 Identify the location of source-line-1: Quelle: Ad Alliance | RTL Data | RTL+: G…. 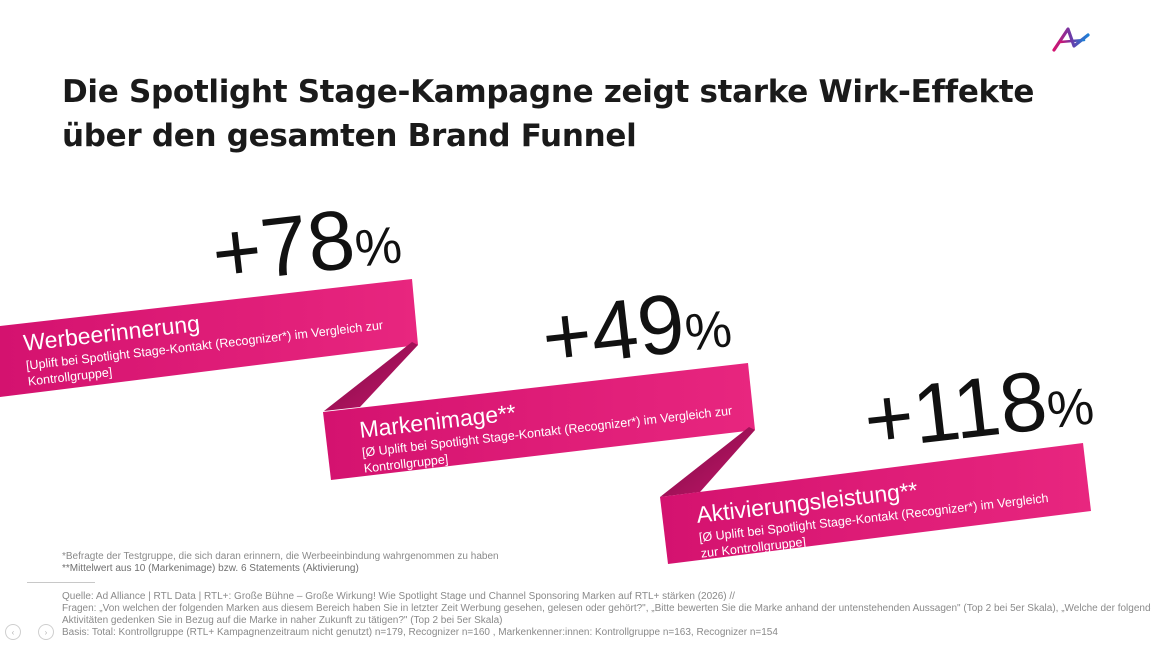
(398, 596).